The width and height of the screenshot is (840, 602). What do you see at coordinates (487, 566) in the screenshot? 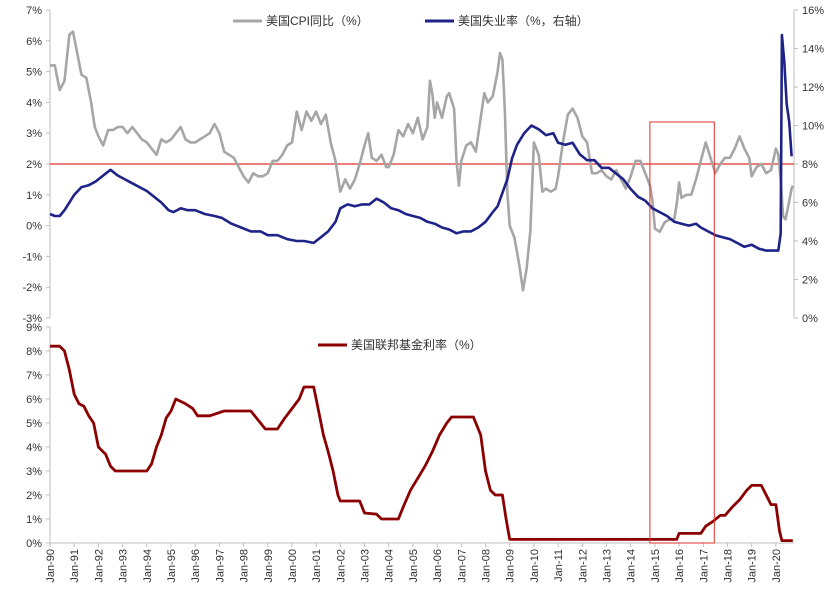
I see `x-tick-label: Jan-08` at bounding box center [487, 566].